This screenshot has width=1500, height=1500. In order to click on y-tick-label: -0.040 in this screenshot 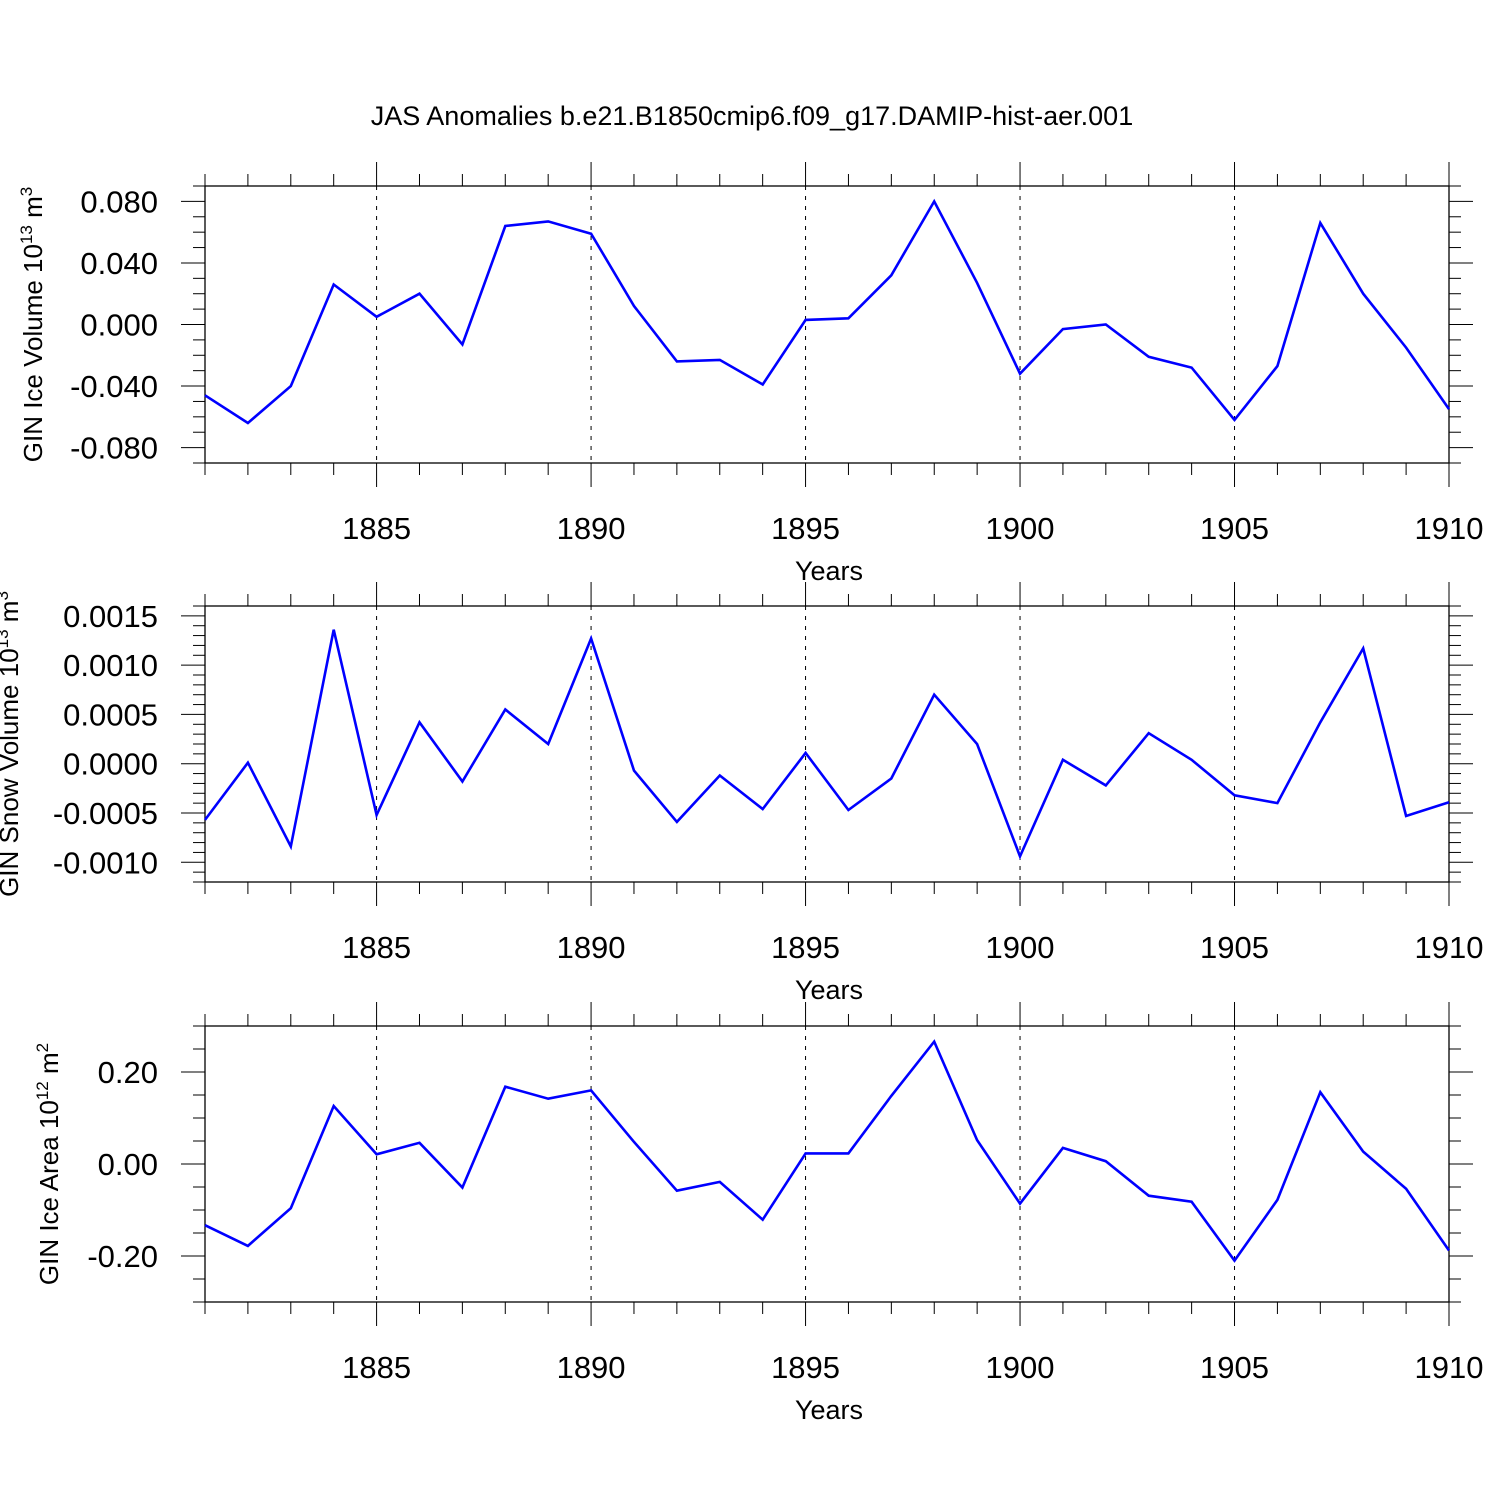, I will do `click(114, 386)`.